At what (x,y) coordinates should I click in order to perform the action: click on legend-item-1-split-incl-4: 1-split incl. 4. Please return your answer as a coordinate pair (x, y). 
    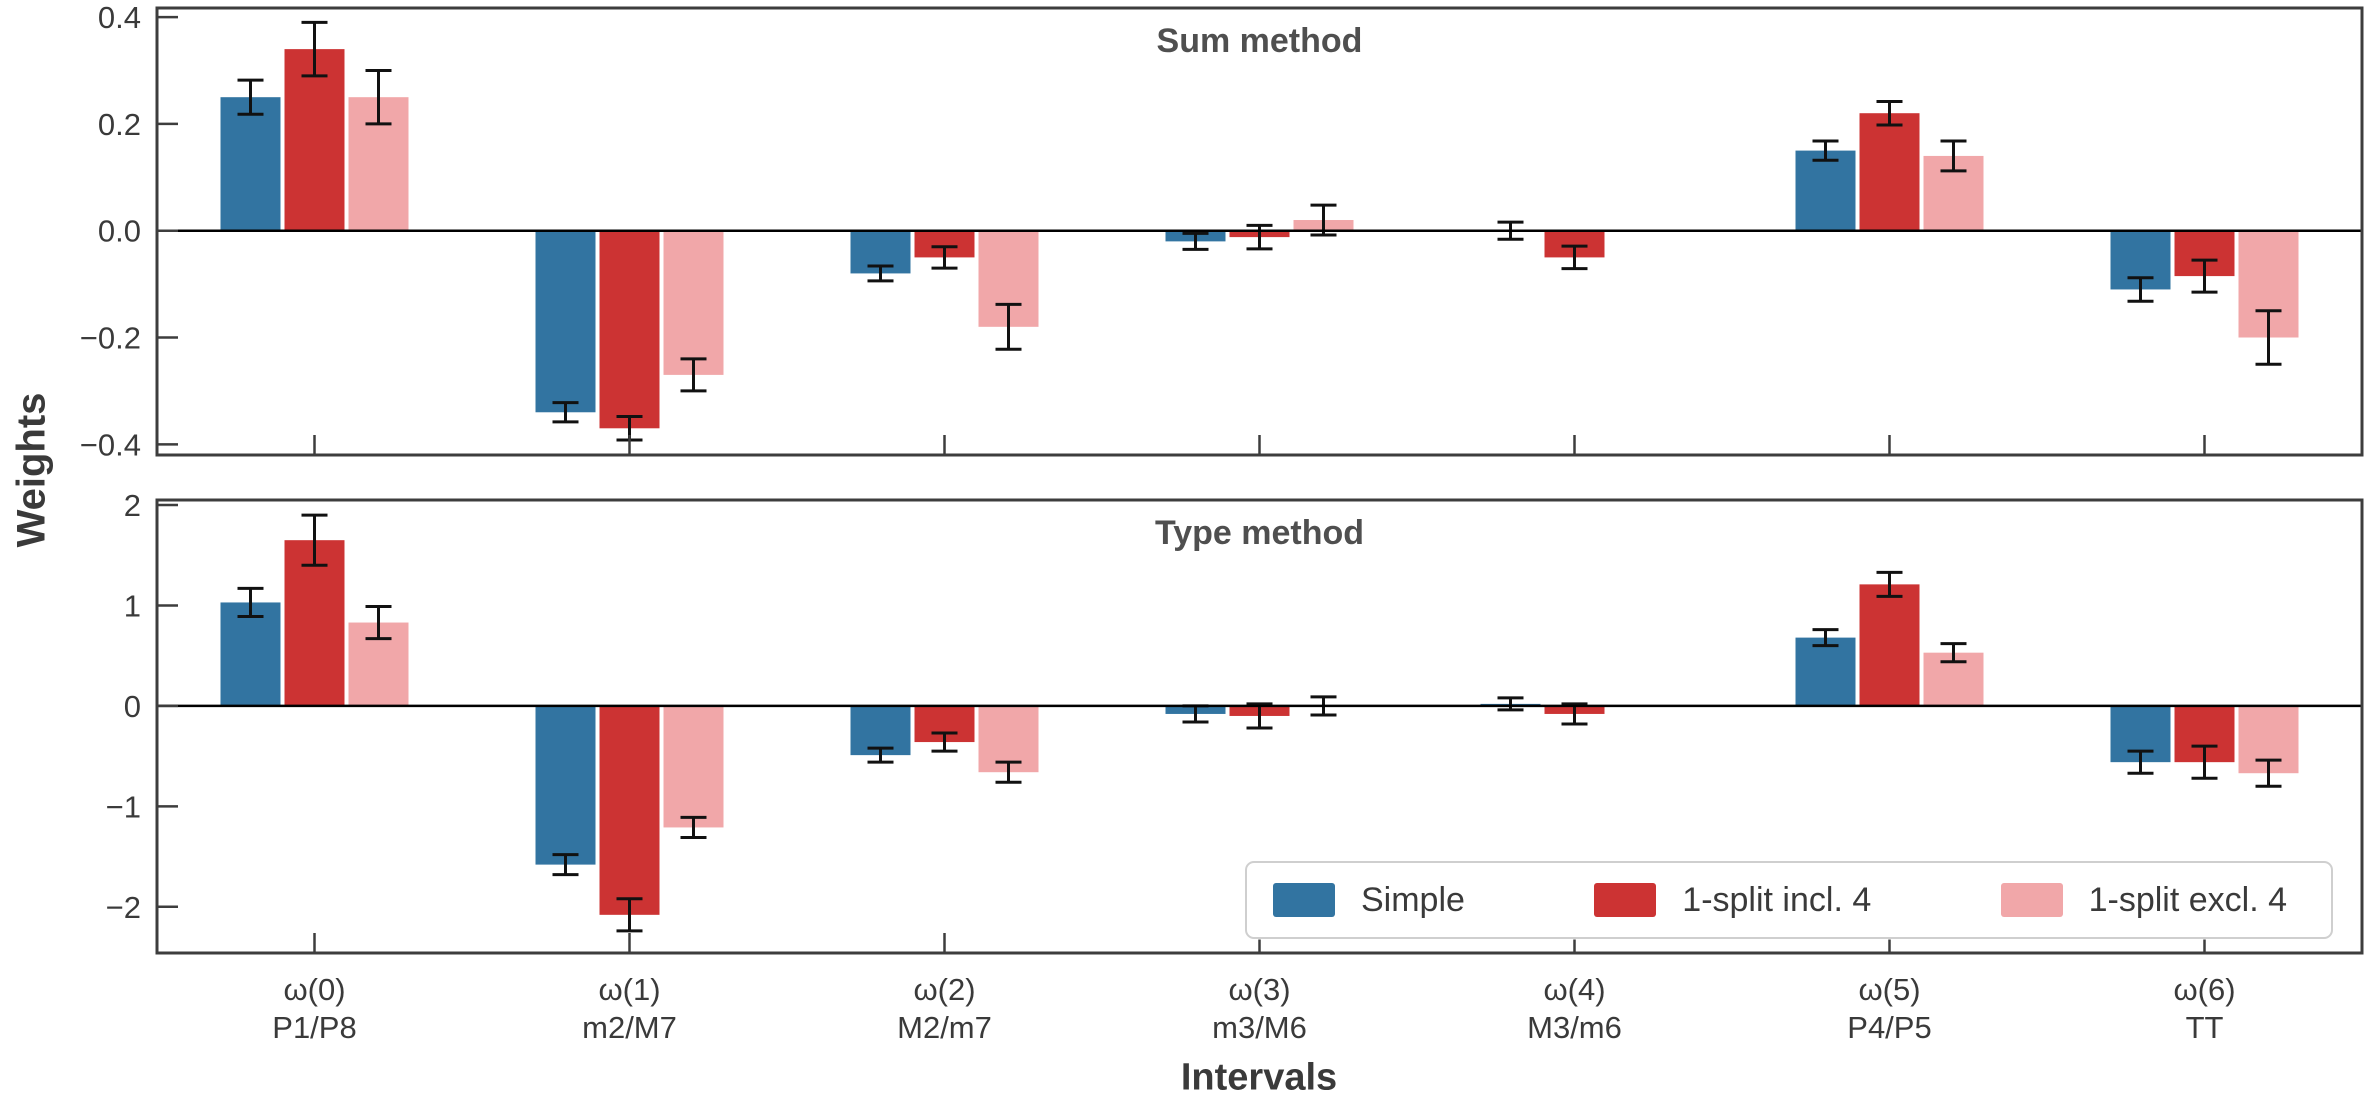
    Looking at the image, I should click on (1732, 900).